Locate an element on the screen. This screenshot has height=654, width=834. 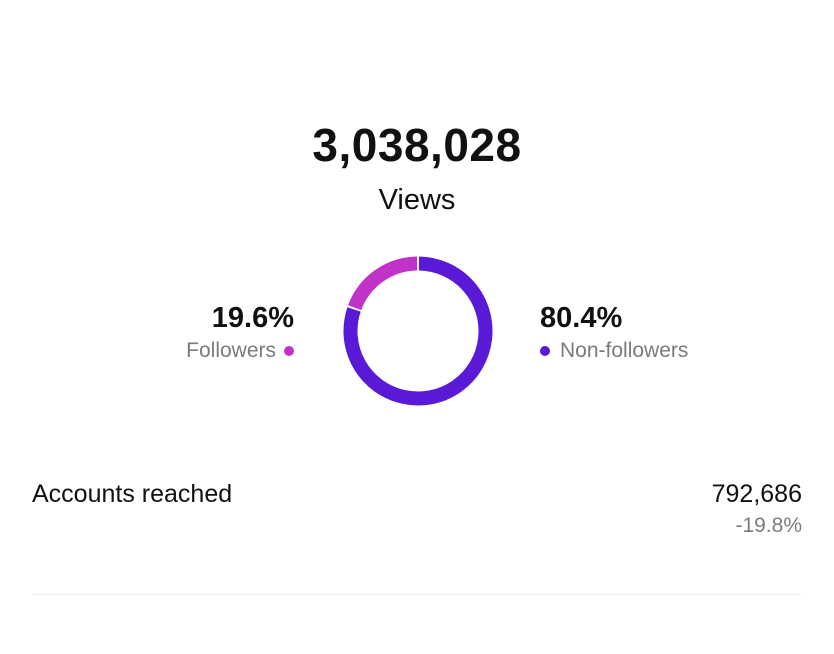
non-followers-stat: 80.4% Non-followers is located at coordinates (614, 333).